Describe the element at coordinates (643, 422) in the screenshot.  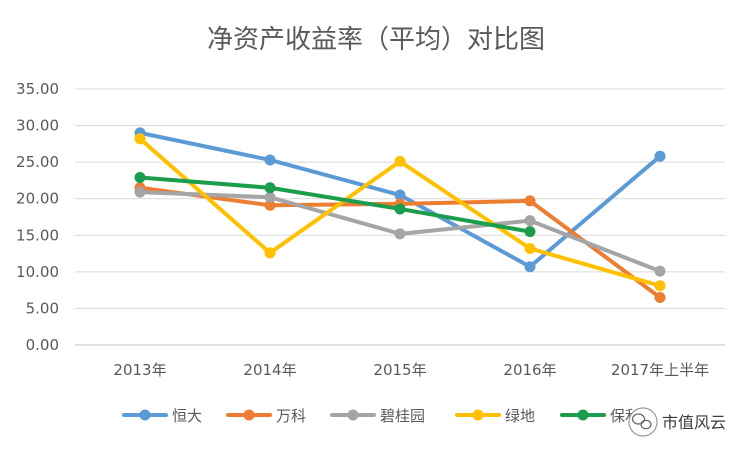
I see `wechat-icon` at that location.